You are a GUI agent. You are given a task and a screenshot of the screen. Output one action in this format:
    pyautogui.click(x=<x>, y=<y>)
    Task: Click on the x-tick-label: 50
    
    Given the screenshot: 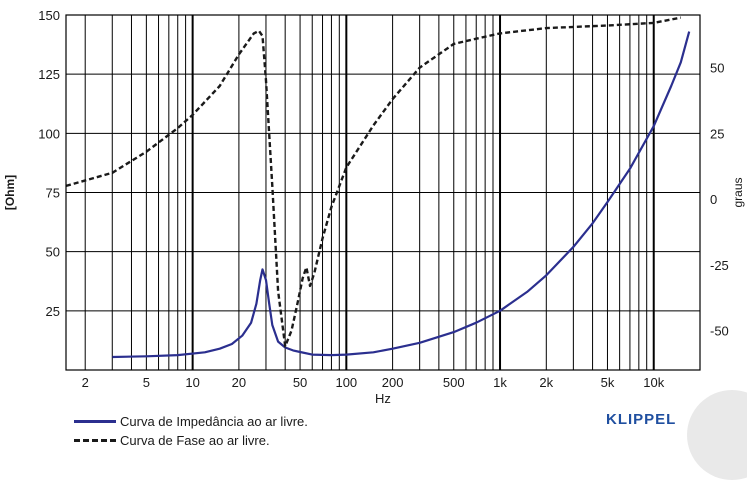 What is the action you would take?
    pyautogui.click(x=300, y=382)
    